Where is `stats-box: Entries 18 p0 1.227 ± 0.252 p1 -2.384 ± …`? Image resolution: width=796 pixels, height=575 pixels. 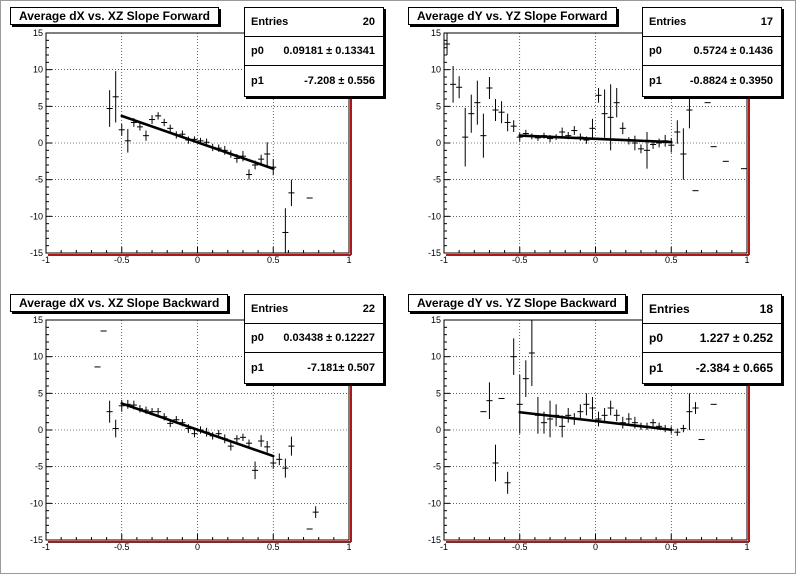 stats-box: Entries 18 p0 1.227 ± 0.252 p1 -2.384 ± … is located at coordinates (712, 339).